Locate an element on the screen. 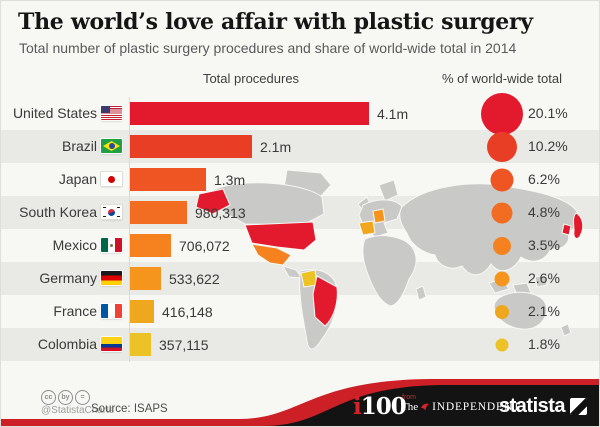 This screenshot has width=600, height=427. table-row: United States 4.1m 20.1% is located at coordinates (300, 113).